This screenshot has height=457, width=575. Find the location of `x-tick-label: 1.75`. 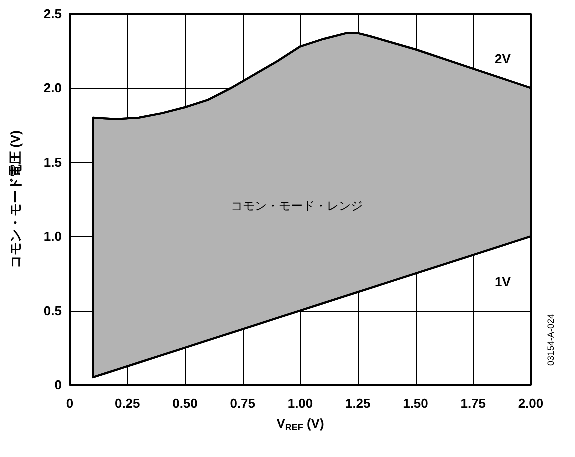

x-tick-label: 1.75 is located at coordinates (473, 403).